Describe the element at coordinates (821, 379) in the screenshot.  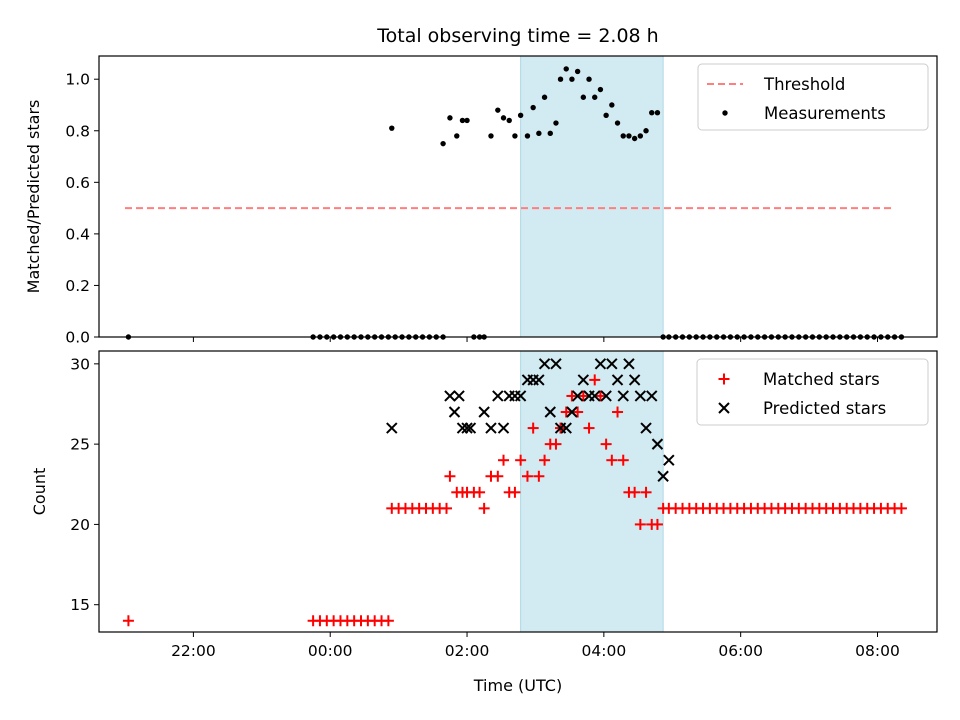
I see `legend-label: Matched stars` at that location.